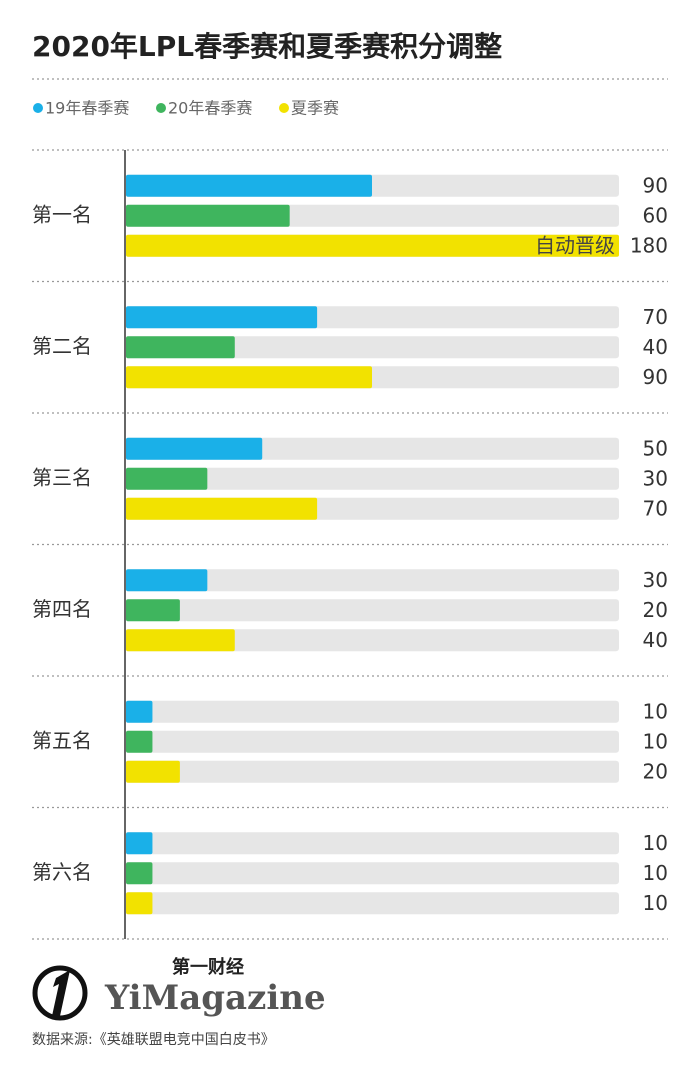 This screenshot has height=1080, width=700. Describe the element at coordinates (62, 346) in the screenshot. I see `category-label: 第二名` at that location.